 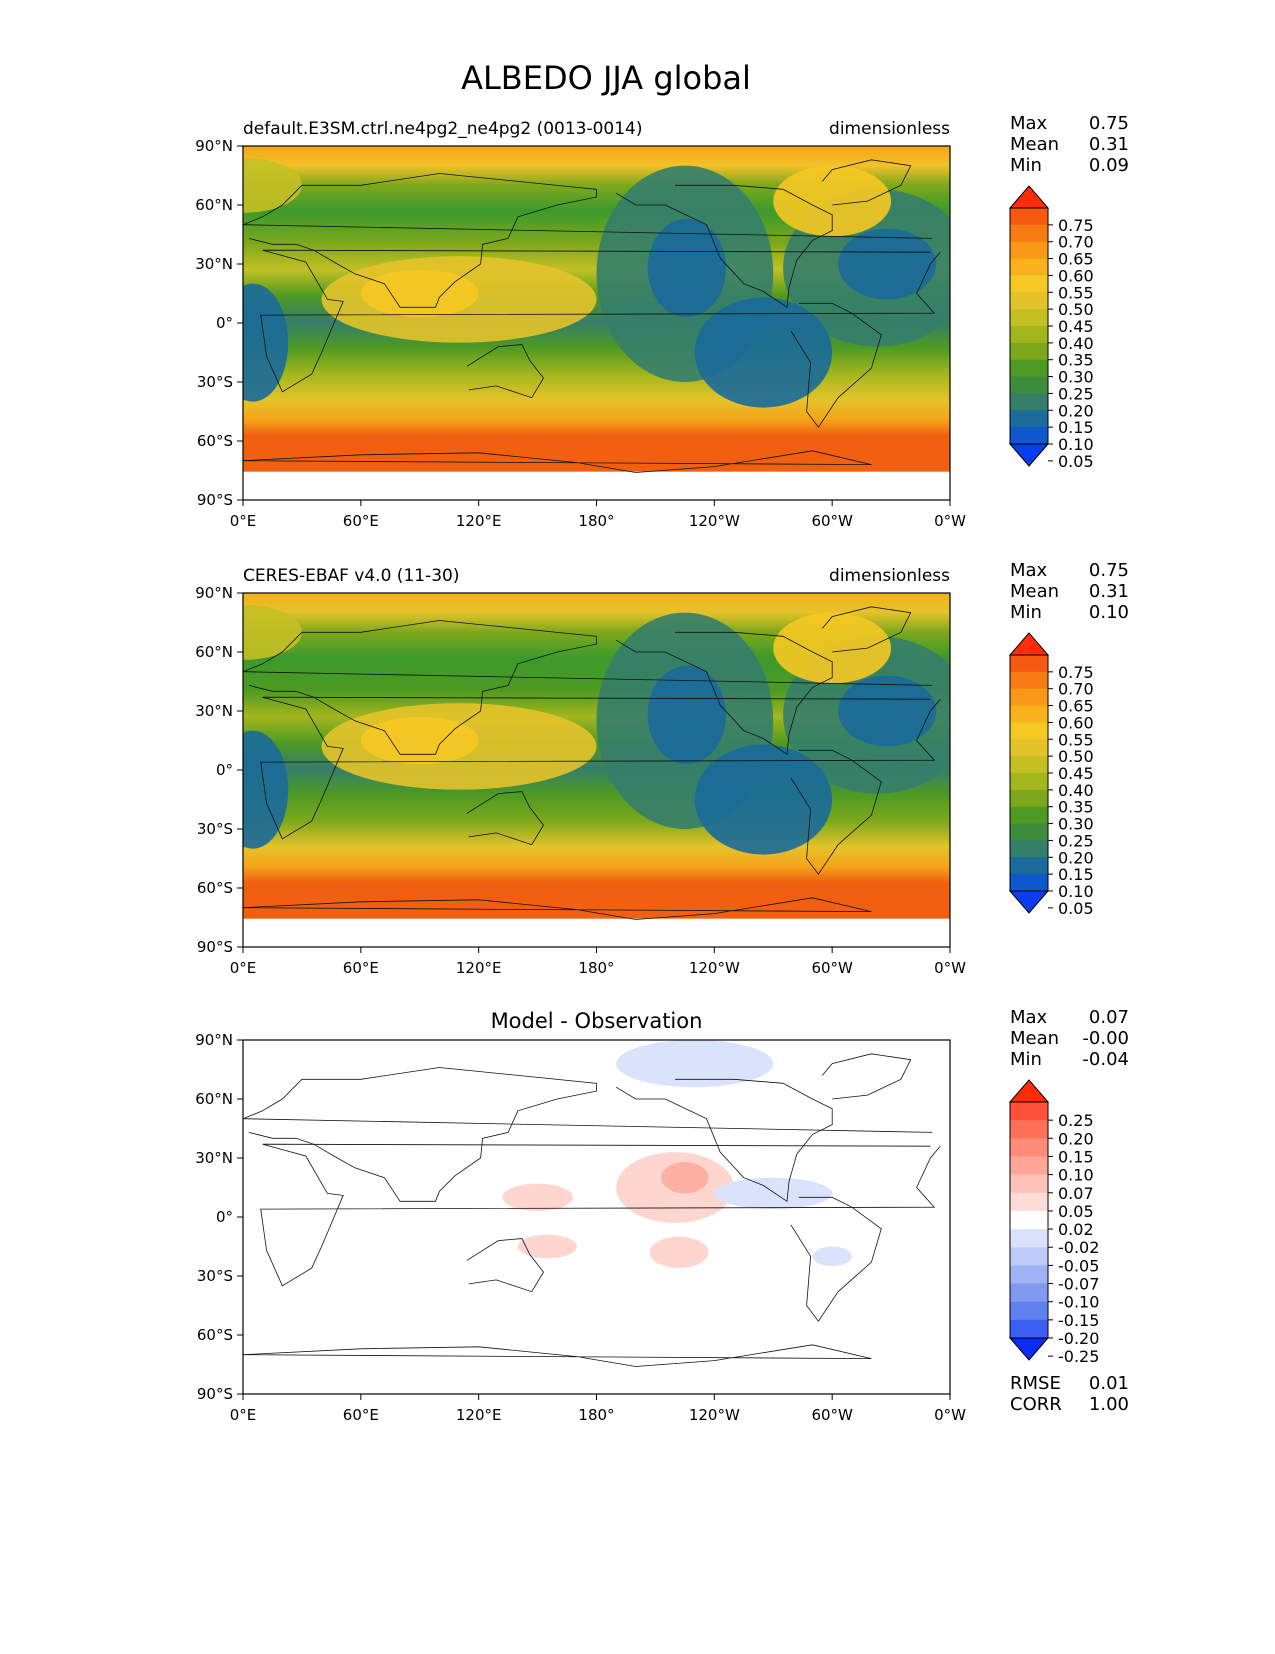 I want to click on colorbar-frame, so click(x=1029, y=1220).